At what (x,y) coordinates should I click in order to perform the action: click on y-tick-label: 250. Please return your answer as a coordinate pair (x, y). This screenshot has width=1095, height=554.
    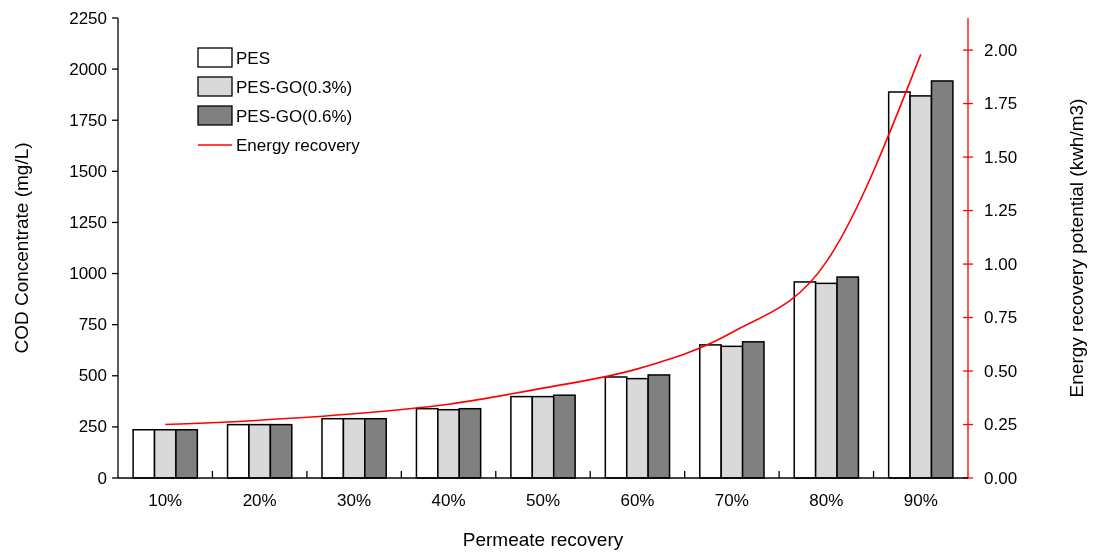
    Looking at the image, I should click on (92, 427).